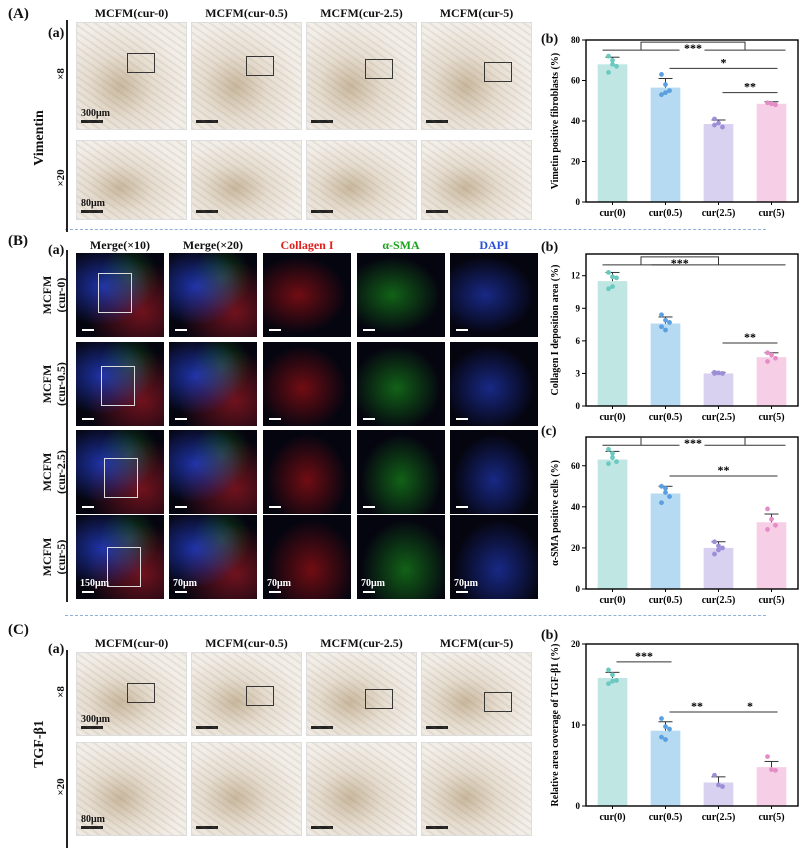  I want to click on panel-a-label: (A), so click(18, 14).